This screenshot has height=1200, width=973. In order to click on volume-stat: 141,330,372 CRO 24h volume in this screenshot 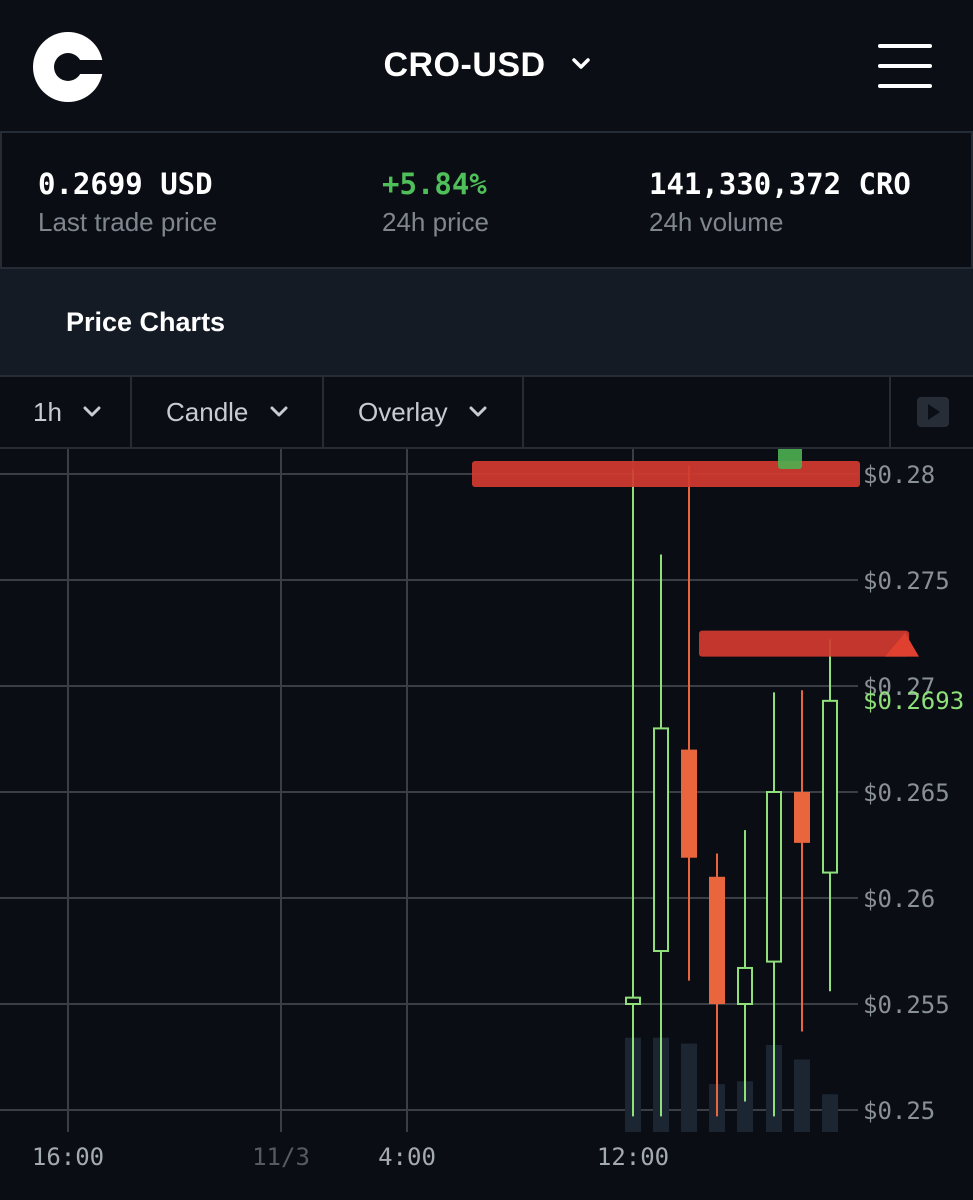, I will do `click(780, 202)`.